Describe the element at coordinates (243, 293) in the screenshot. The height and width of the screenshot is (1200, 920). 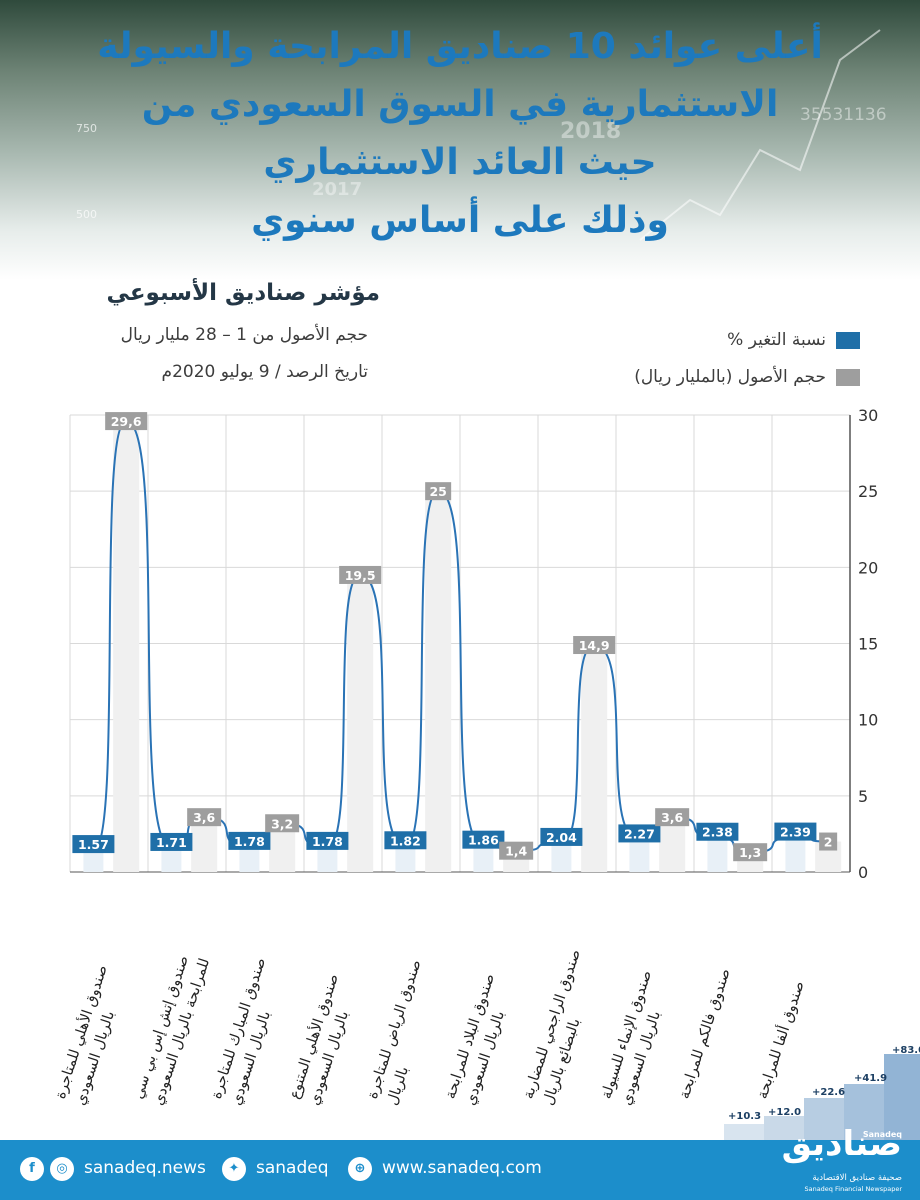
I see `chart-subtitle: مؤشر صناديق الأسبوعي` at that location.